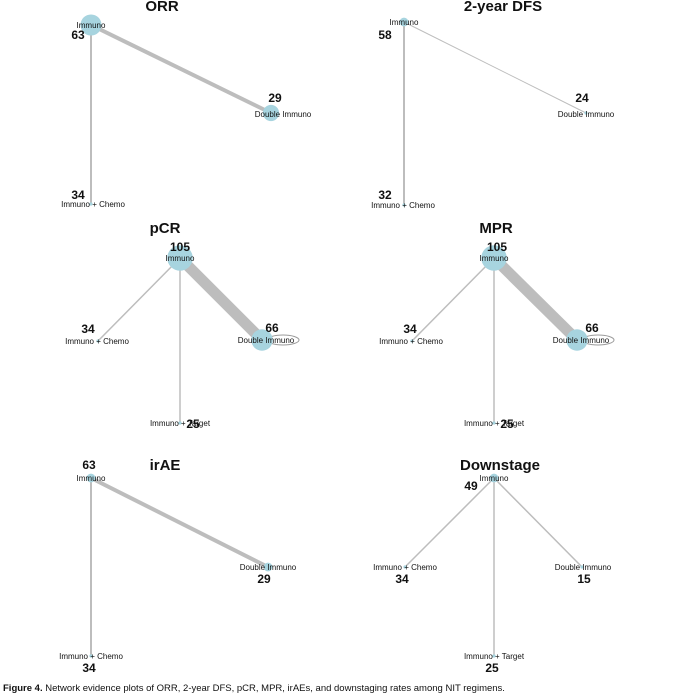 This screenshot has height=694, width=692. What do you see at coordinates (23, 688) in the screenshot?
I see `caption-label: Figure 4.` at bounding box center [23, 688].